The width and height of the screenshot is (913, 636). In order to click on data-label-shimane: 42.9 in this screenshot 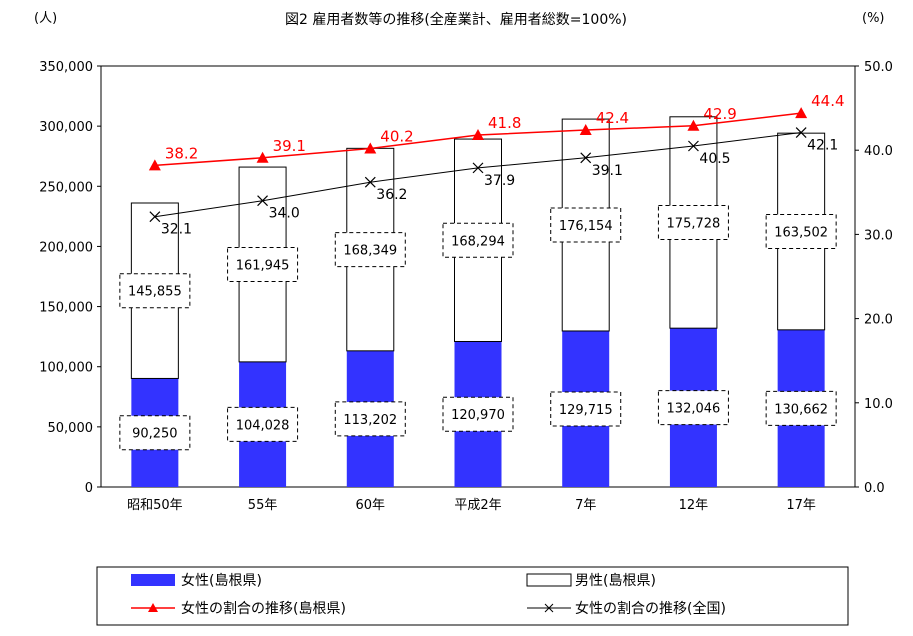, I will do `click(719, 114)`.